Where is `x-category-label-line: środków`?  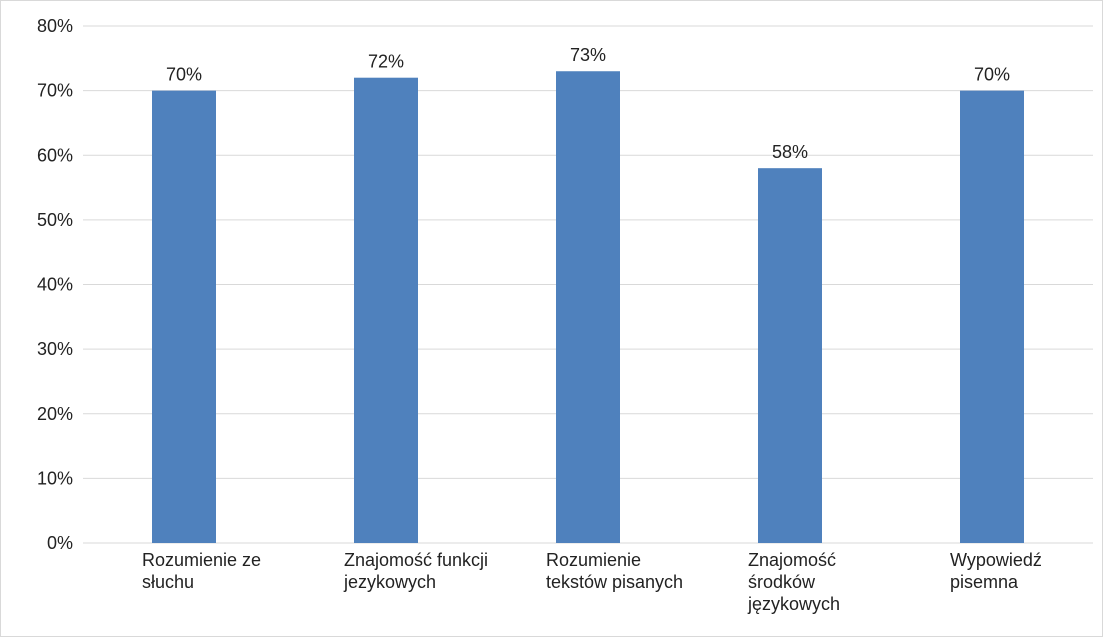 x-category-label-line: środków is located at coordinates (782, 582).